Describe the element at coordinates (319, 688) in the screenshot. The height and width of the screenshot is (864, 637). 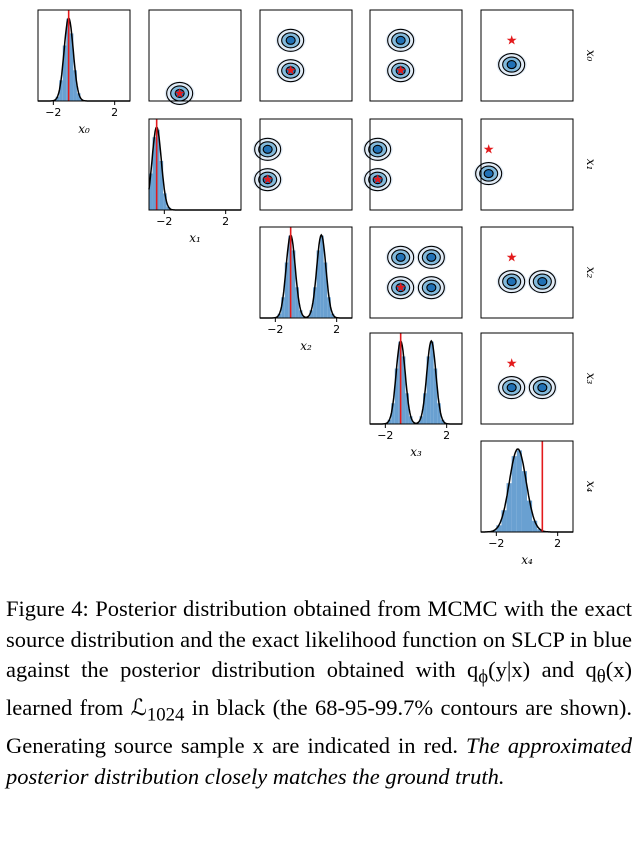
I see `caption-q2-args: (x) learned from ℒ` at that location.